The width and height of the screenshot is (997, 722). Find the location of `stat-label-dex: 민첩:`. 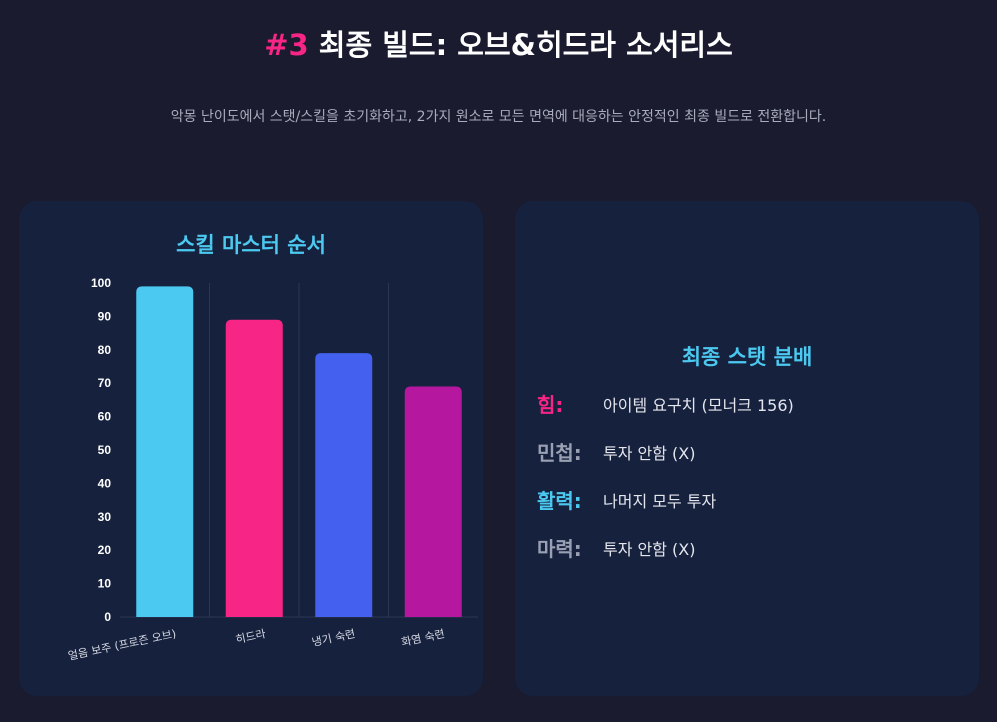

stat-label-dex: 민첩: is located at coordinates (559, 453).